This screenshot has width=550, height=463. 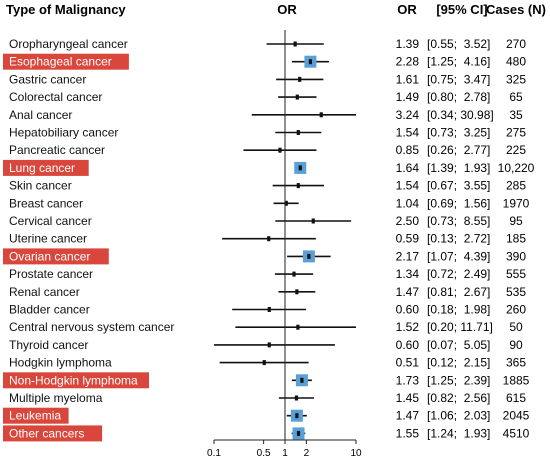 I want to click on table-row: Cervical cancer 2.50 [0.73; 8.55] 95, so click(x=266, y=221).